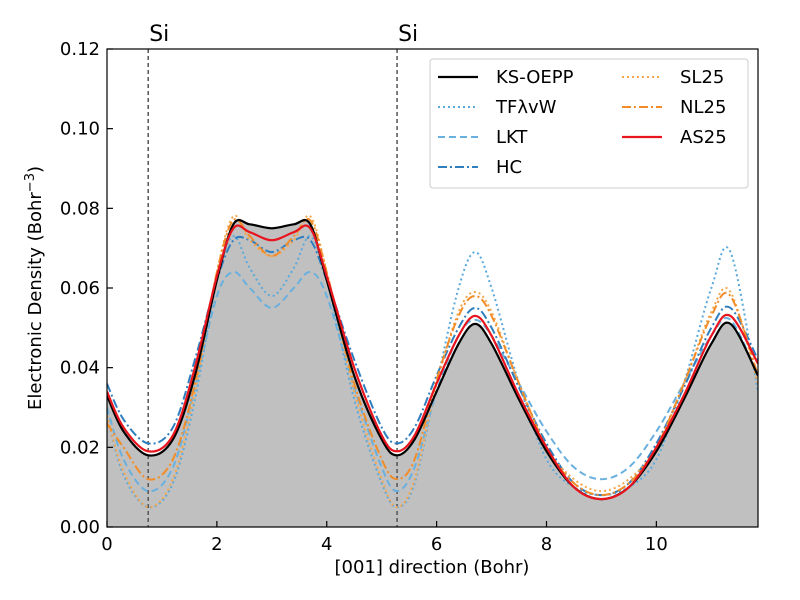 This screenshot has height=600, width=800. What do you see at coordinates (80, 129) in the screenshot?
I see `y-tick-label: 0.10` at bounding box center [80, 129].